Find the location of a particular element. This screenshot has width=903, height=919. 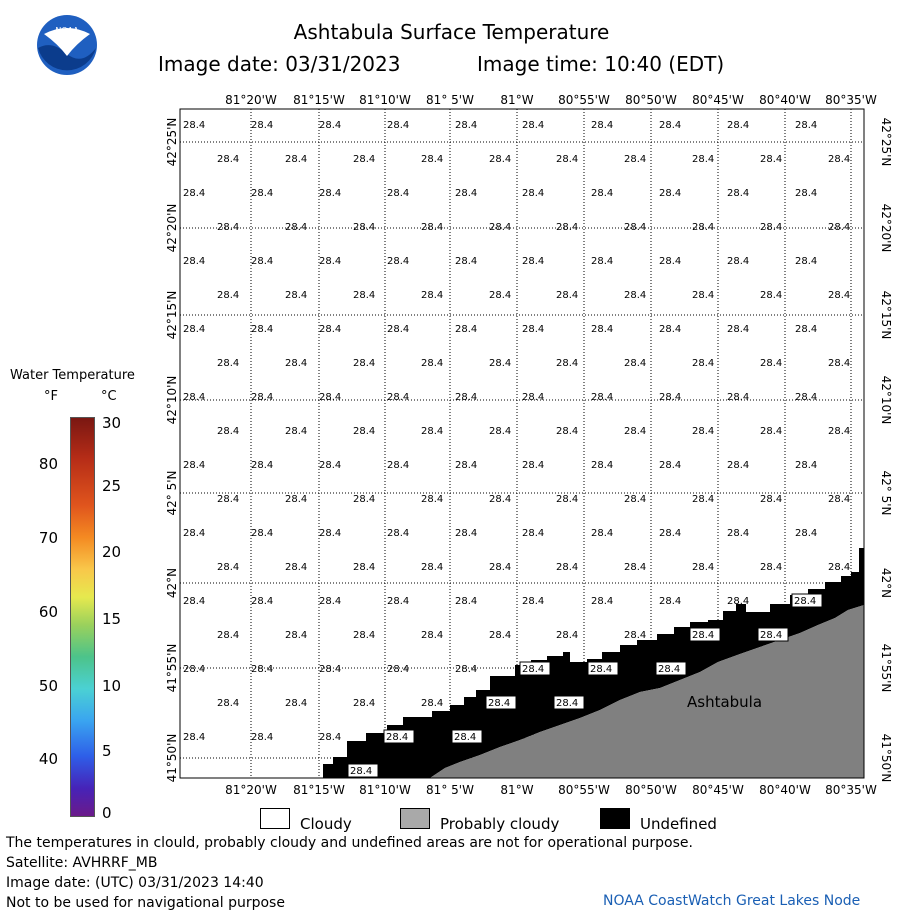

lon-label-bottom: 80°35'W is located at coordinates (851, 790).